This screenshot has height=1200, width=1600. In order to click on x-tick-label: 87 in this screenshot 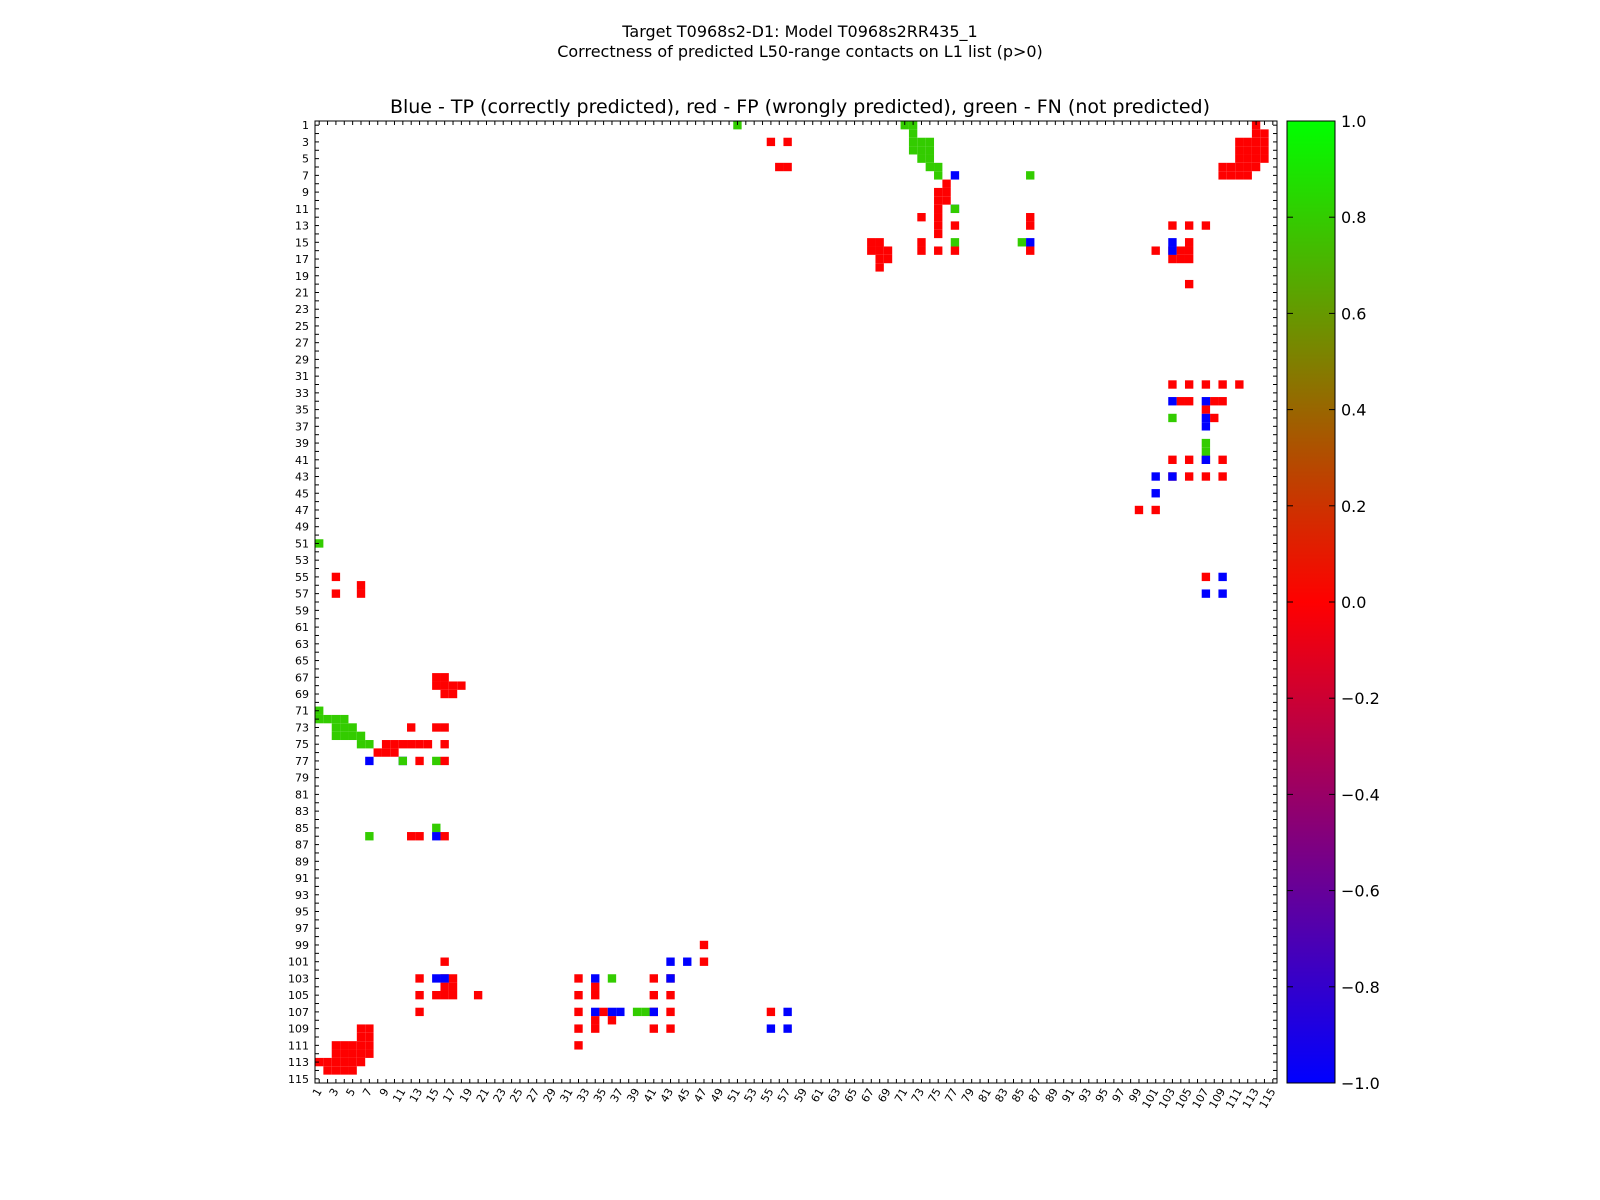, I will do `click(1035, 1095)`.